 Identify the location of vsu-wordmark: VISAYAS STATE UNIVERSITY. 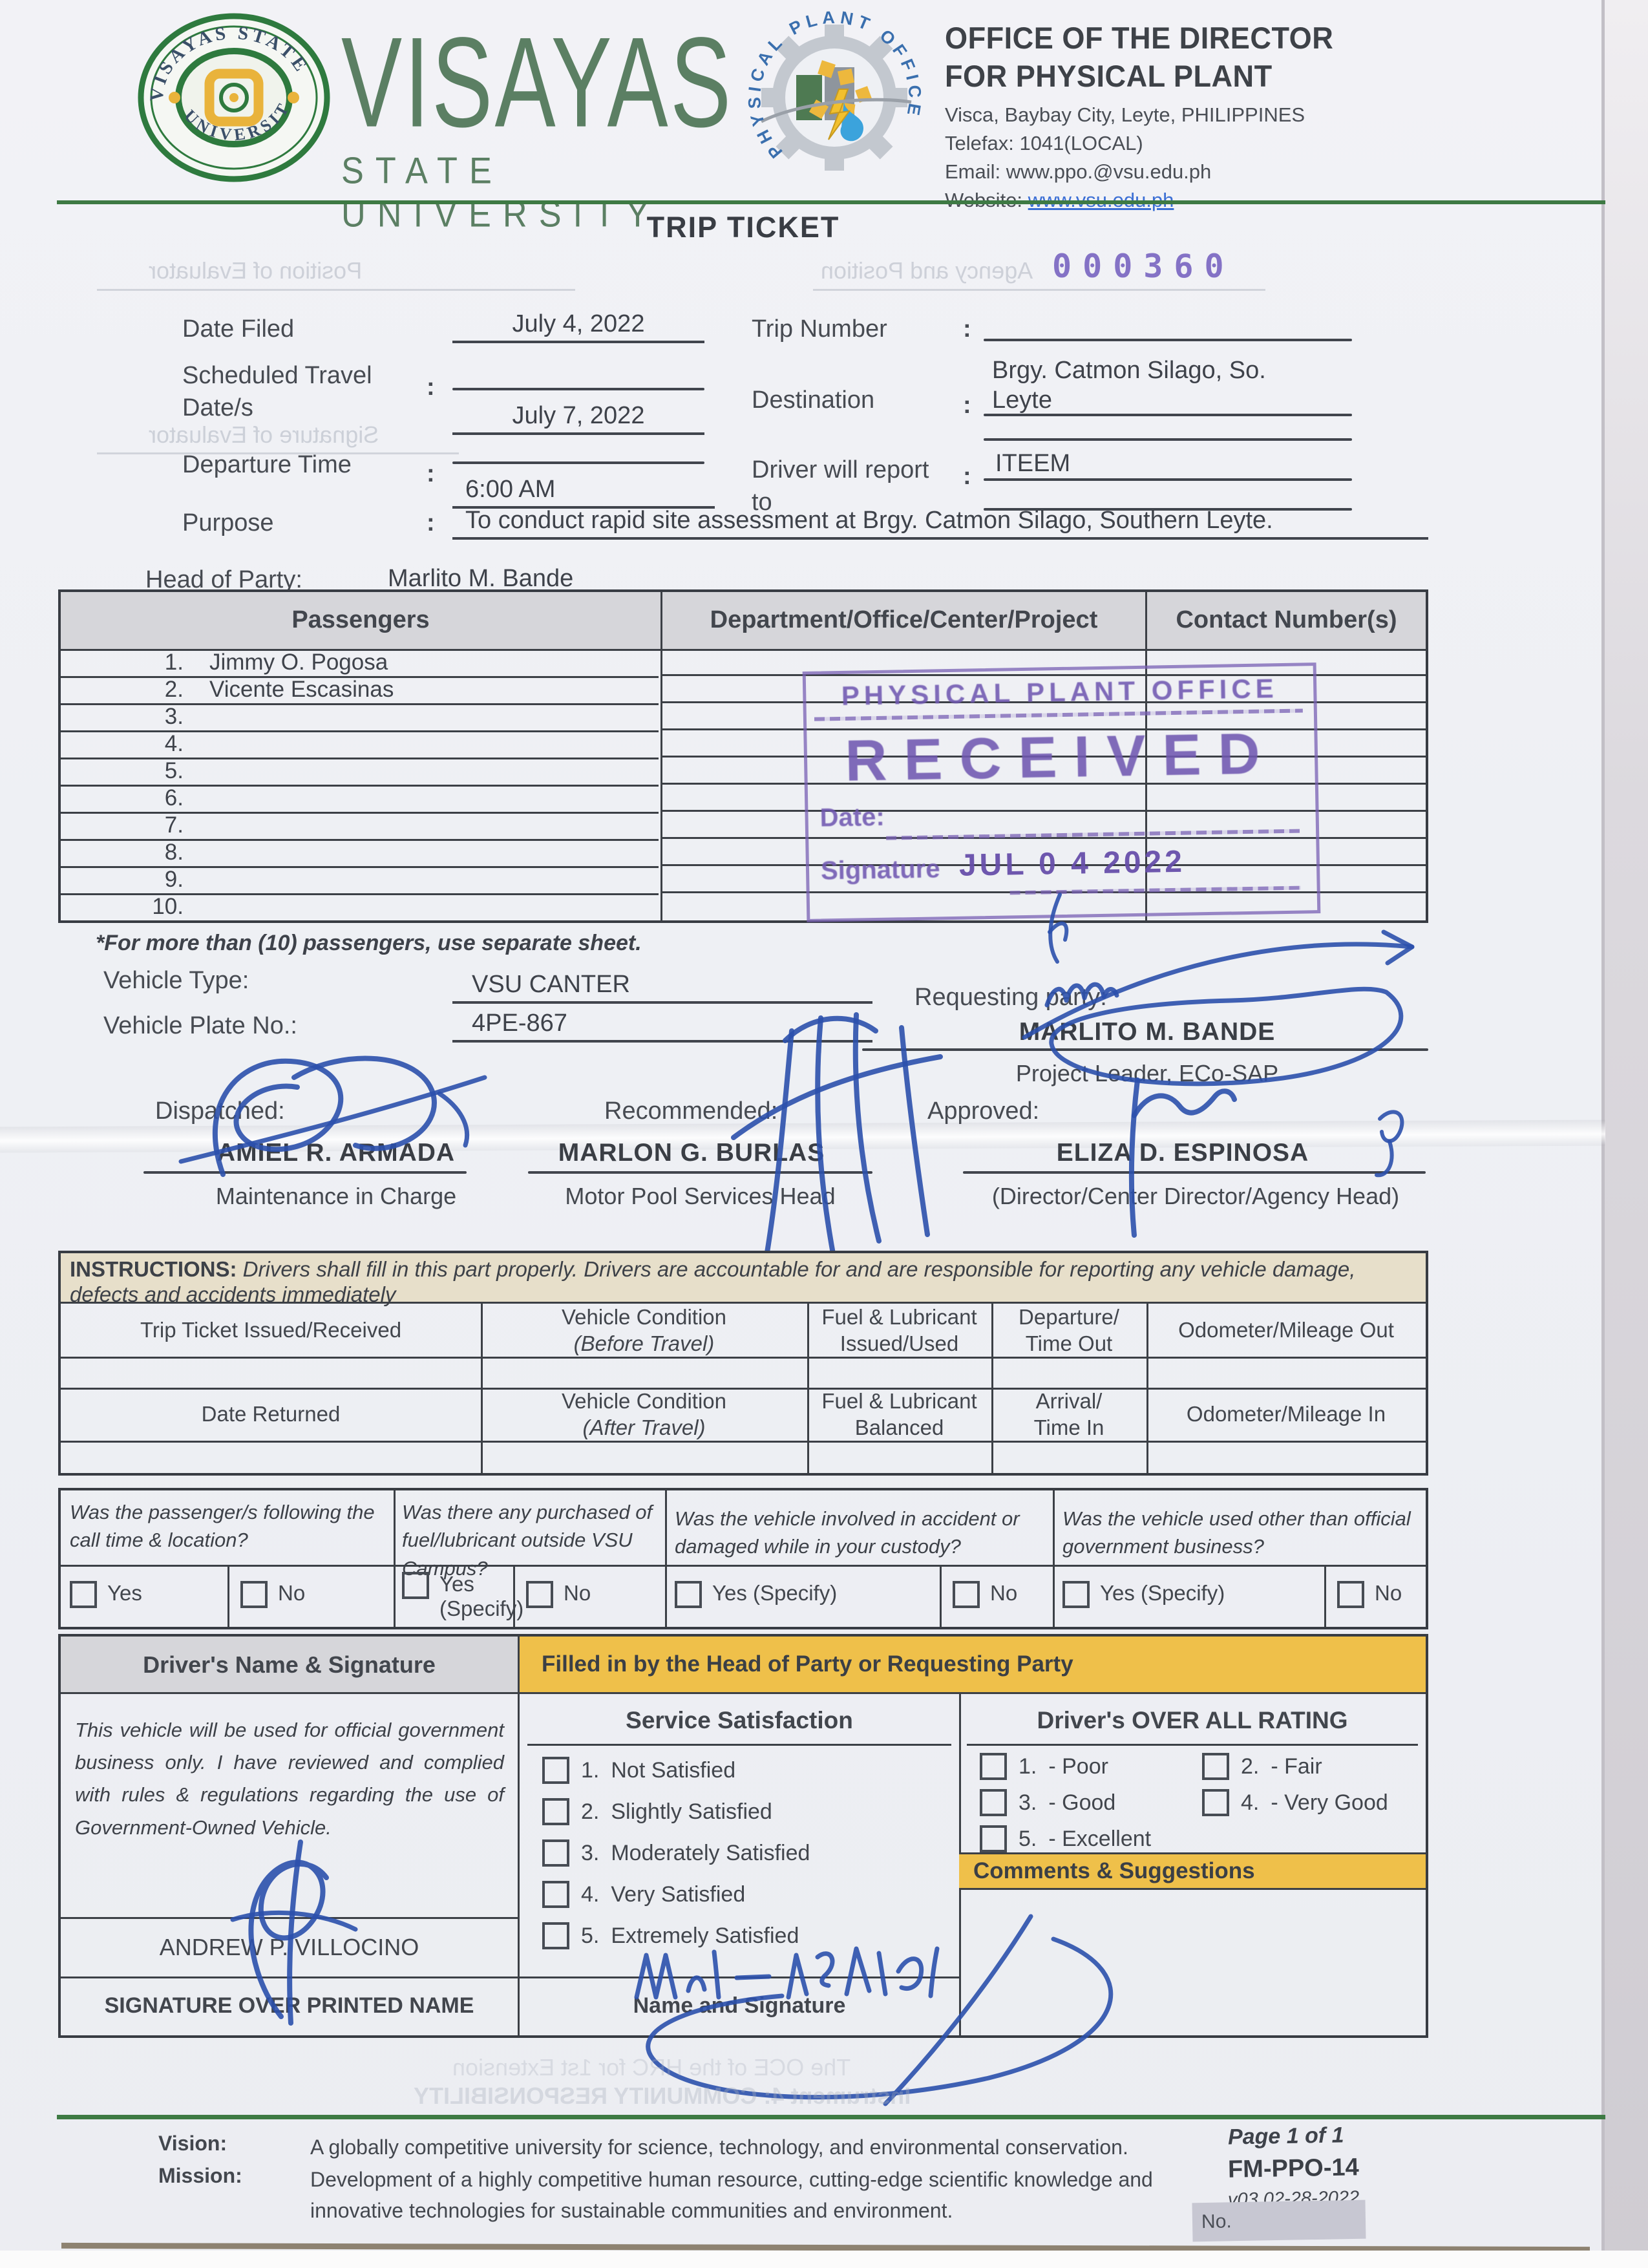
(548, 122).